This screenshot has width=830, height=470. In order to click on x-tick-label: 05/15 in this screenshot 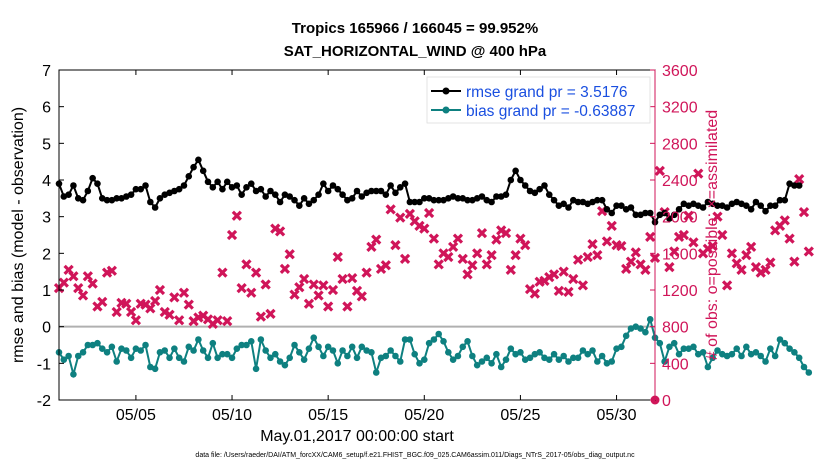, I will do `click(328, 415)`.